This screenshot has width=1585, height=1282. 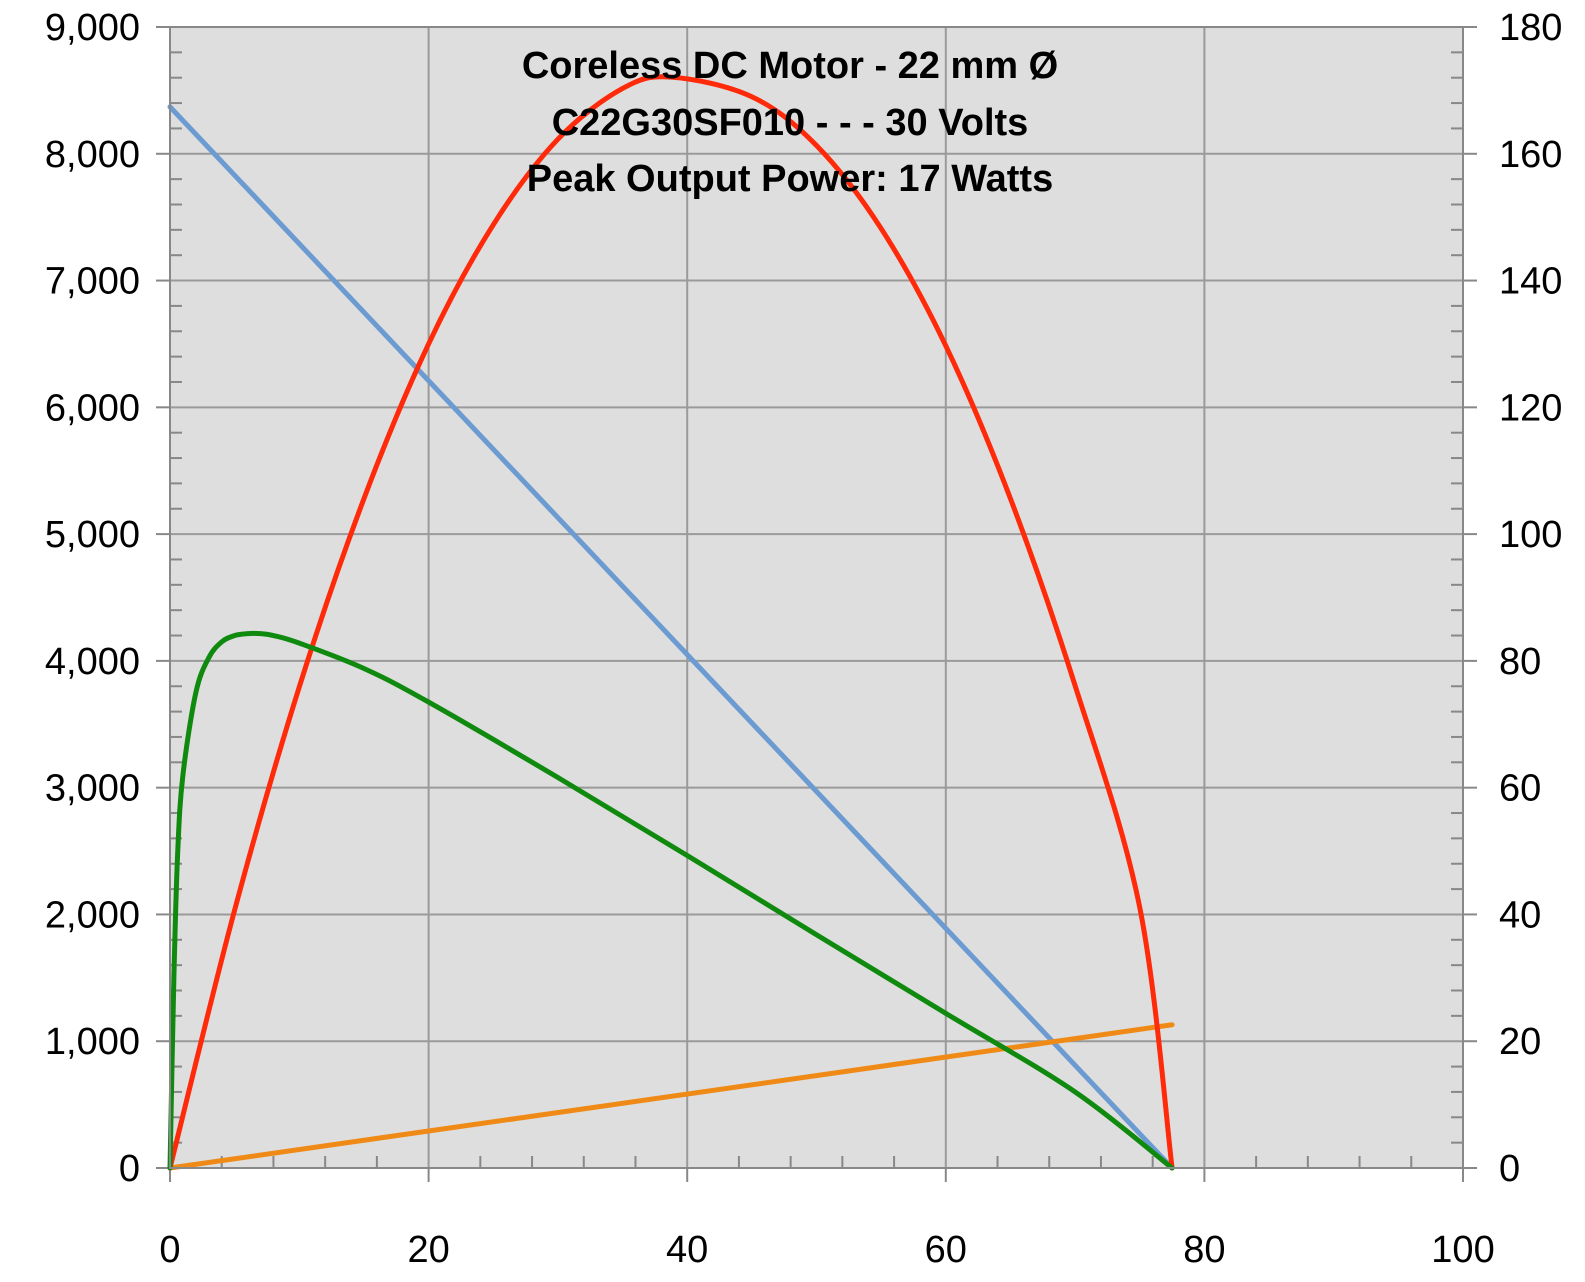 I want to click on y2-tick-label: 0, so click(x=1509, y=1169).